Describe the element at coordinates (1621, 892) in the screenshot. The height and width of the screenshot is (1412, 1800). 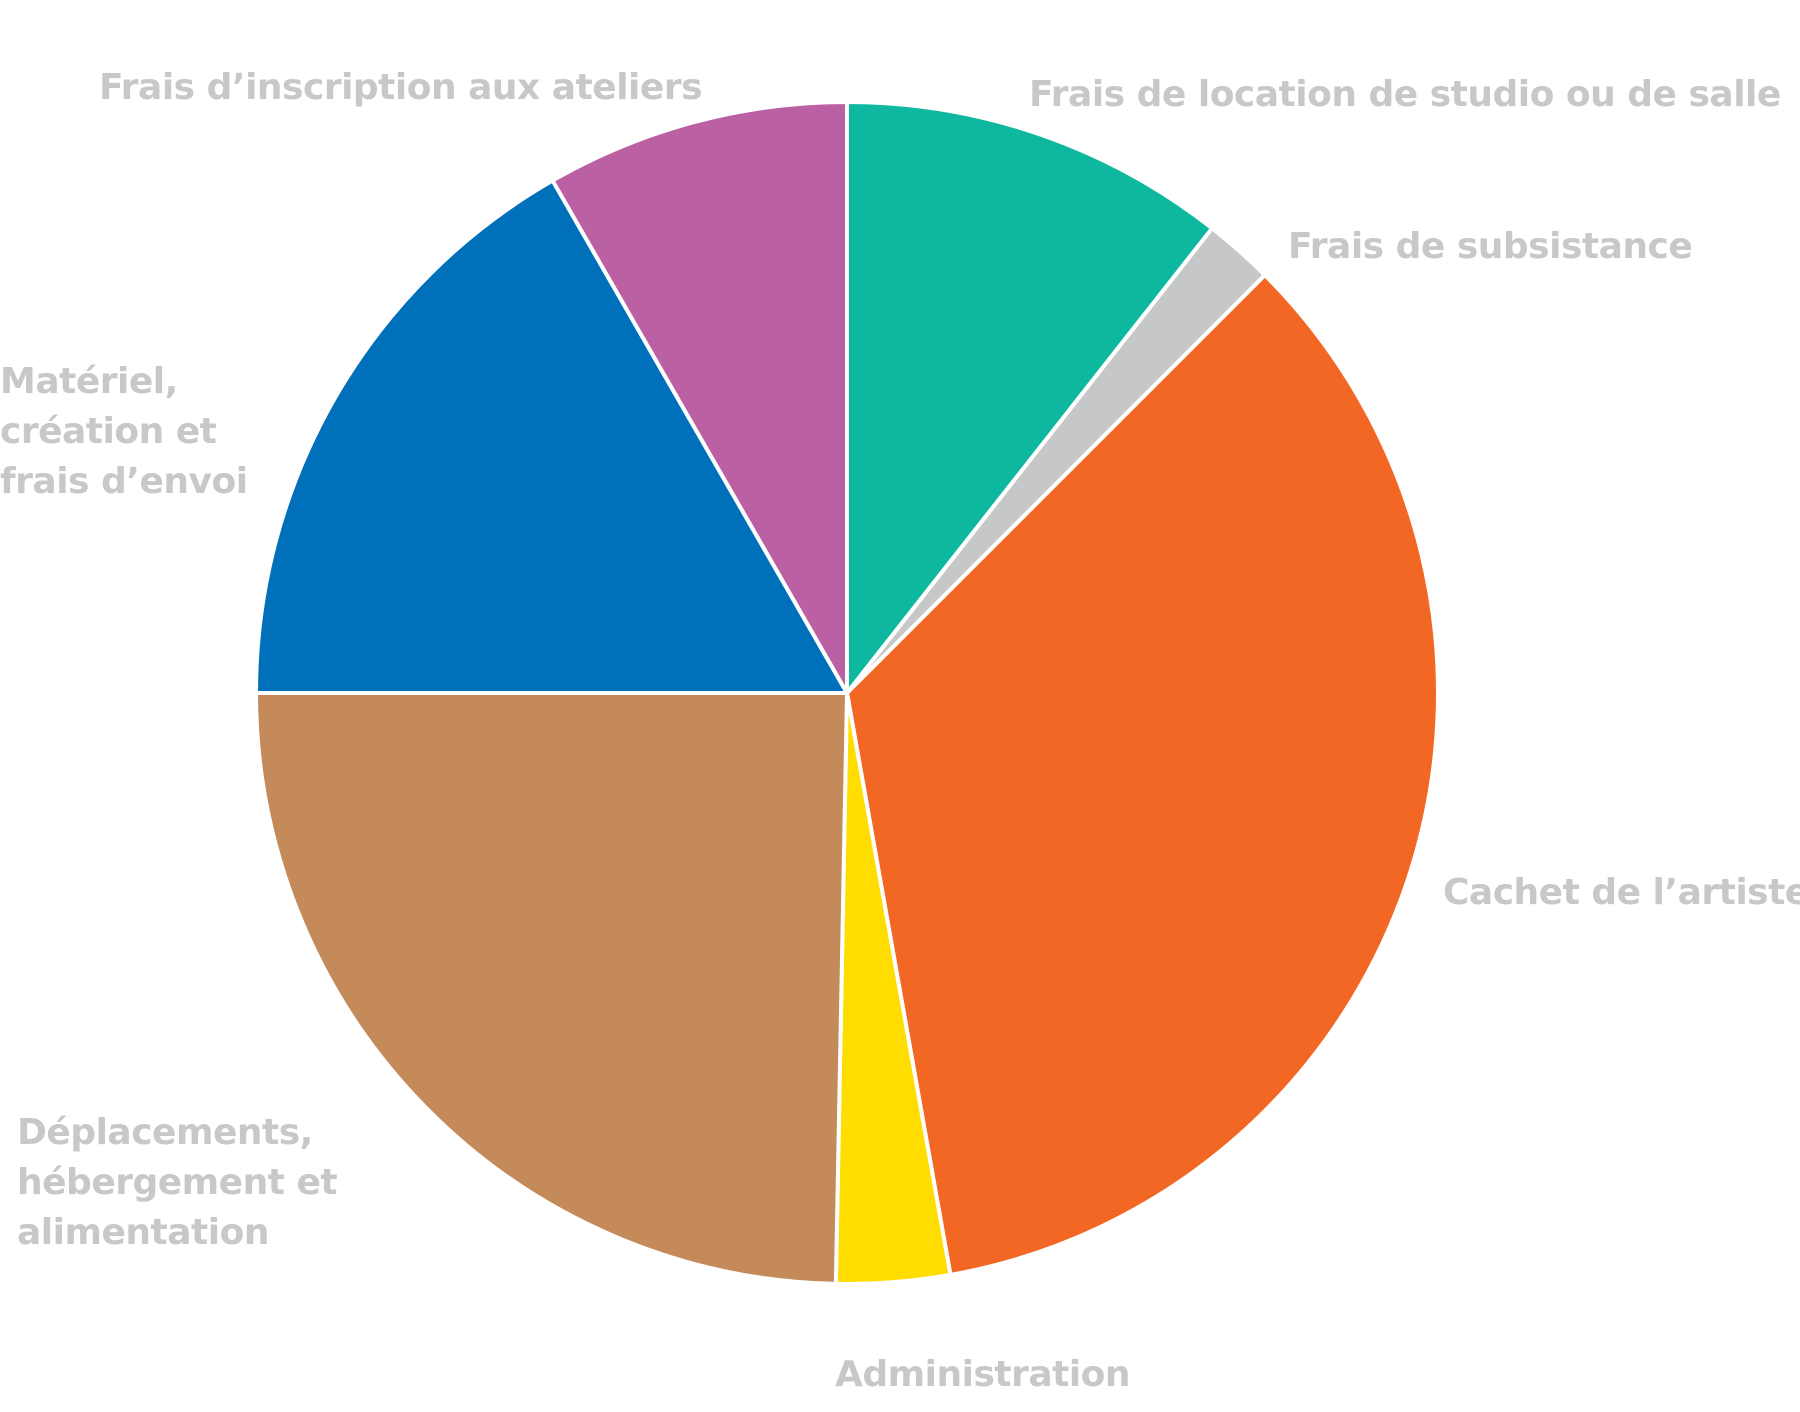
I see `slice-label: Cachet de l’artiste` at that location.